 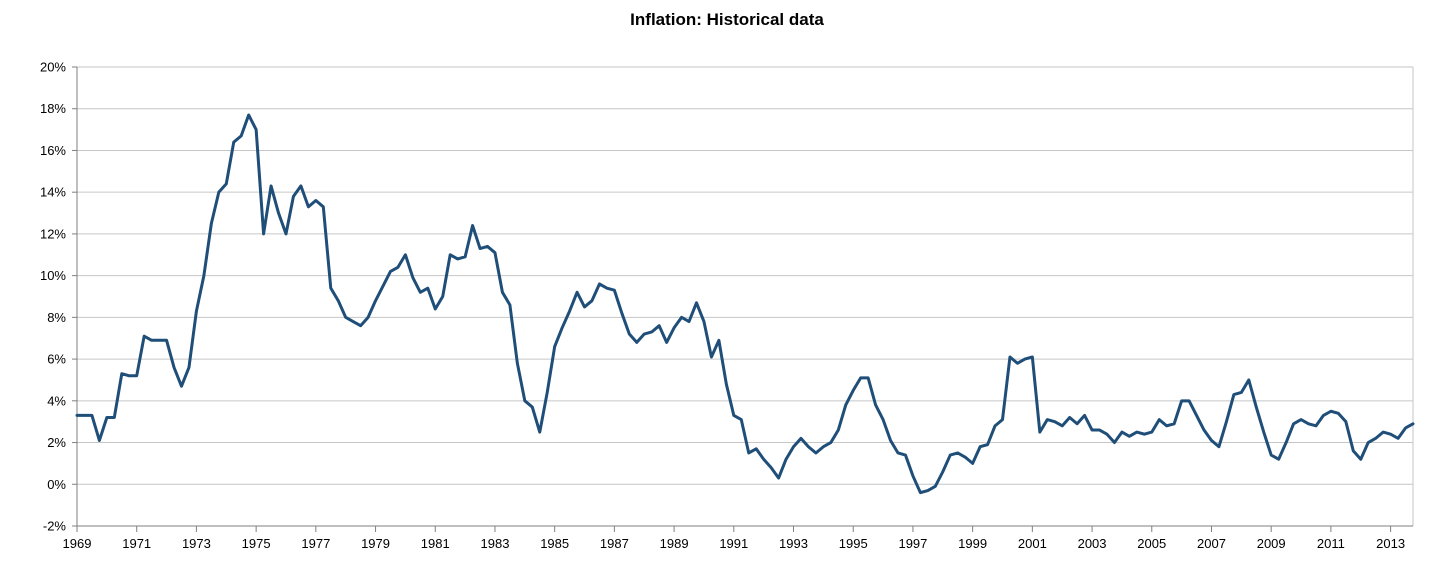 What do you see at coordinates (56, 484) in the screenshot?
I see `y-tick-label: 0%` at bounding box center [56, 484].